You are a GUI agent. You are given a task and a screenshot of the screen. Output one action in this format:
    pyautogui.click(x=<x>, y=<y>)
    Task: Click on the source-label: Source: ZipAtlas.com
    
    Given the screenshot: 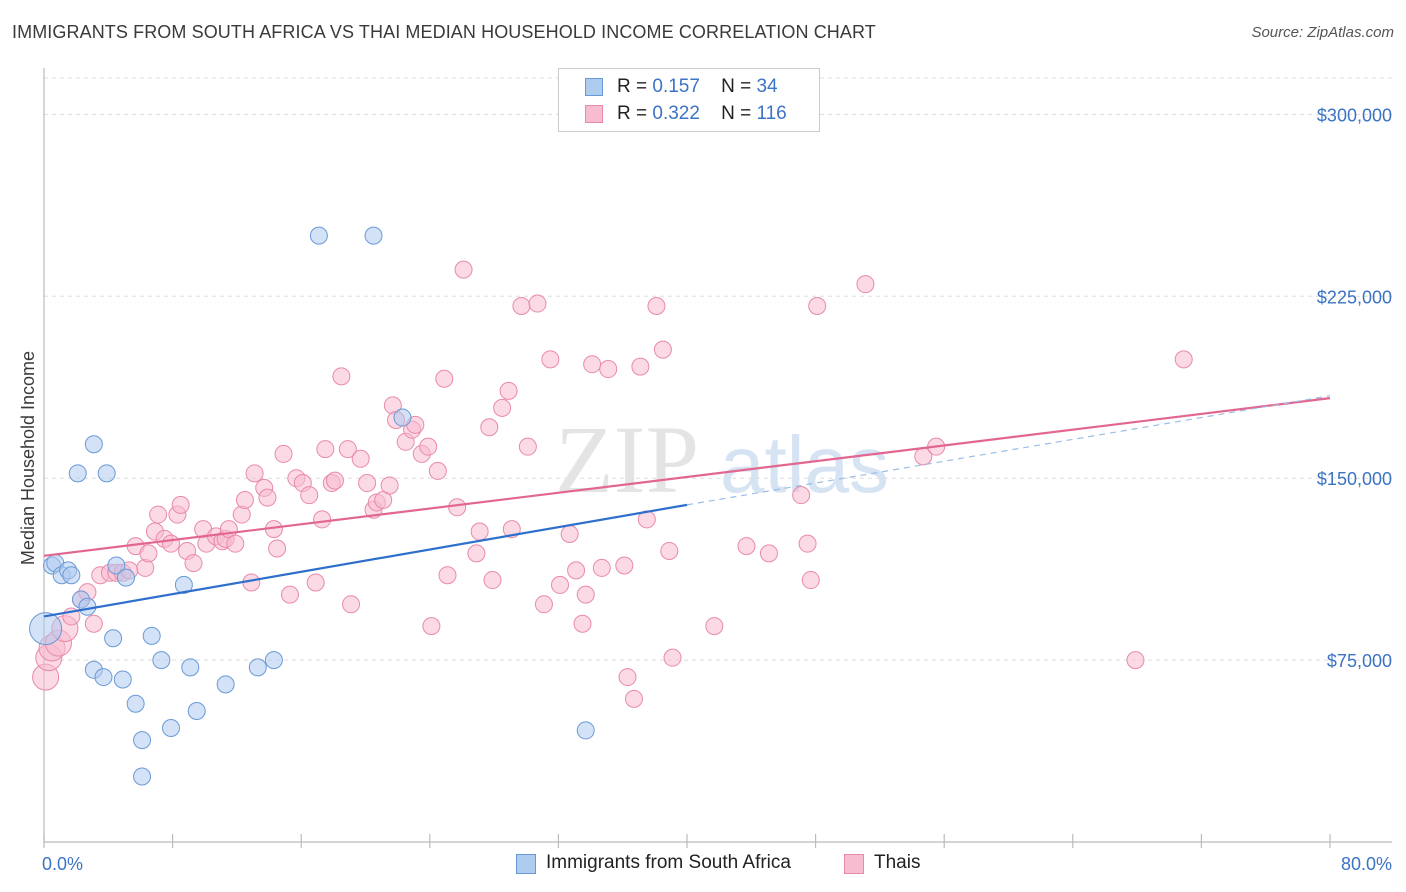 What is the action you would take?
    pyautogui.click(x=1322, y=32)
    